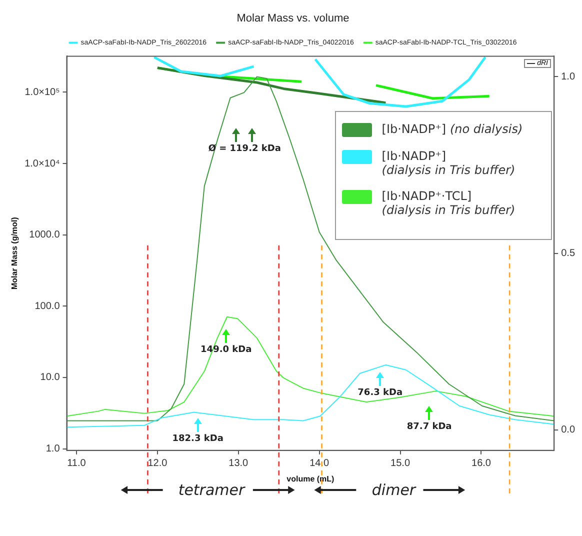  I want to click on annotation: [Ib·NADP⁺] (no dialysis), so click(452, 129).